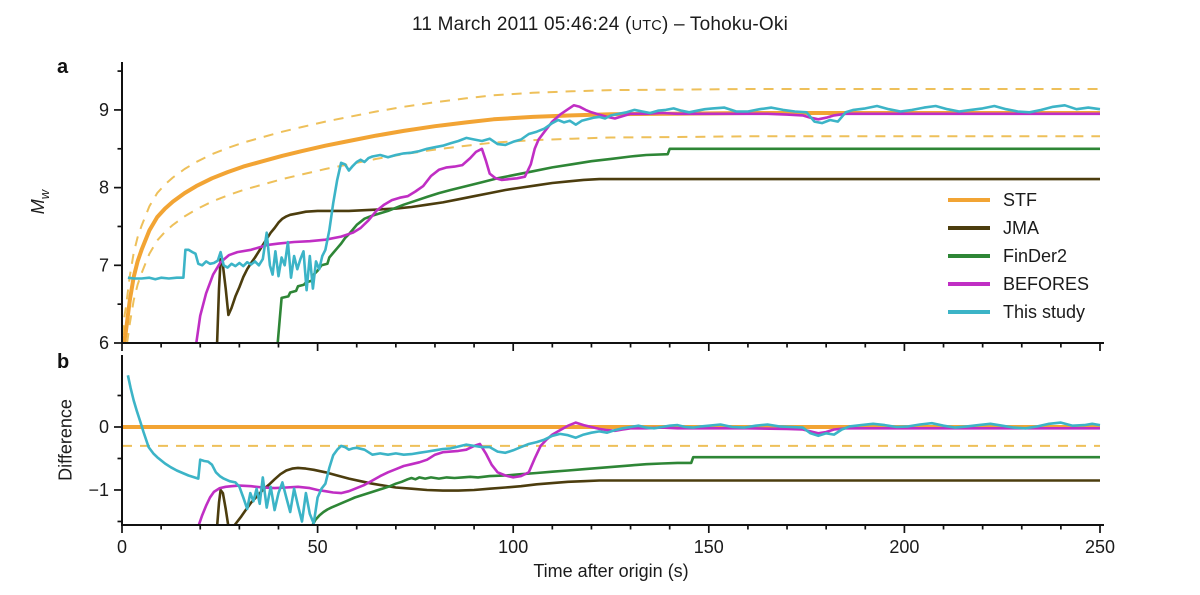 This screenshot has height=595, width=1200. Describe the element at coordinates (63, 362) in the screenshot. I see `panel-b-letter: b` at that location.